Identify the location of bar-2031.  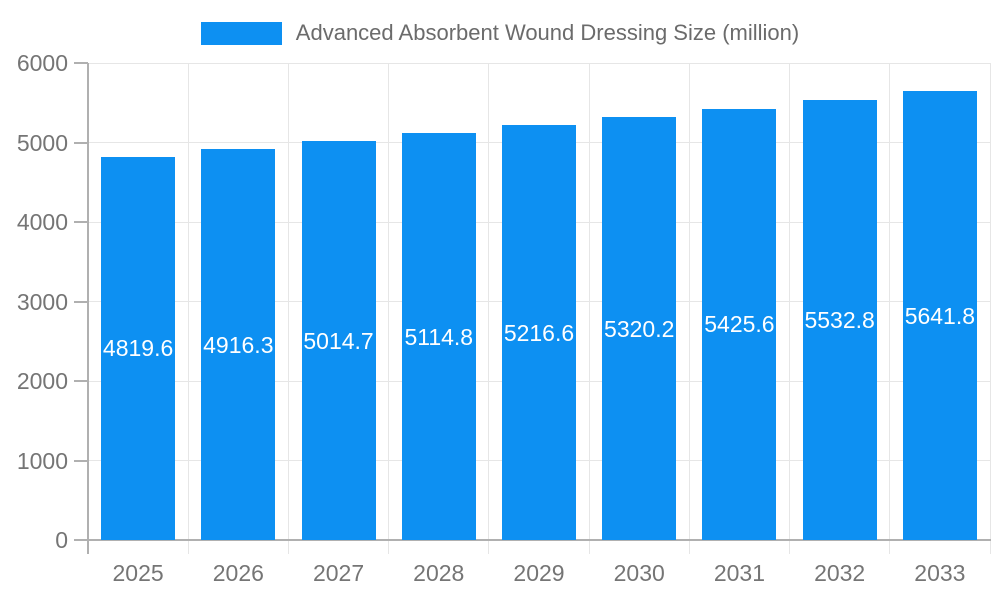
(739, 324).